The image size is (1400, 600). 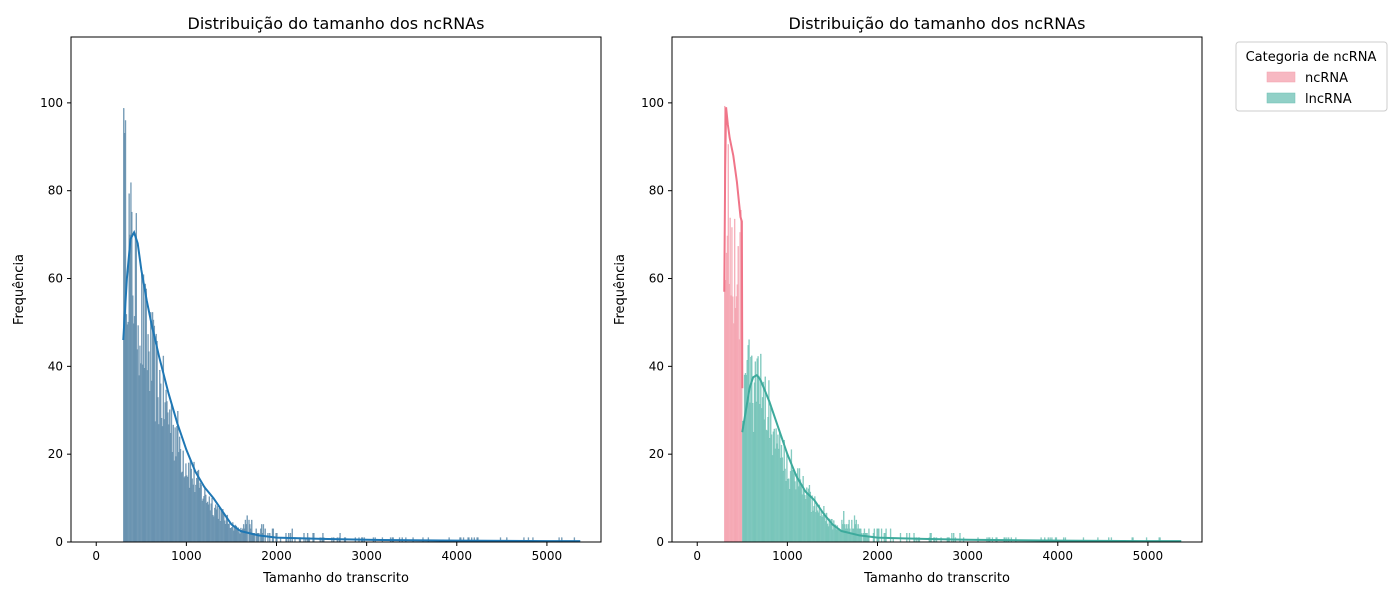 What do you see at coordinates (1328, 99) in the screenshot?
I see `legend-entry-label: lncRNA` at bounding box center [1328, 99].